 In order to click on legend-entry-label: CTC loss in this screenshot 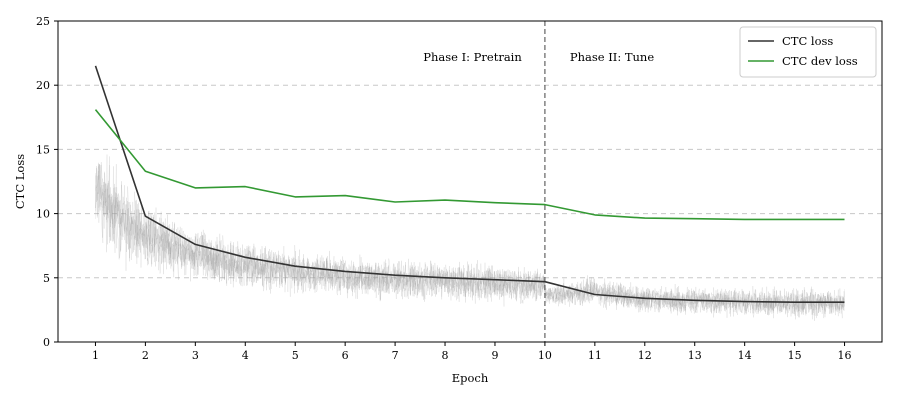, I will do `click(807, 41)`.